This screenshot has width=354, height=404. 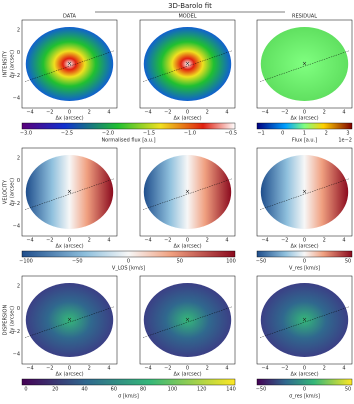 What do you see at coordinates (260, 134) in the screenshot?
I see `colorbar-tick-label: −1` at bounding box center [260, 134].